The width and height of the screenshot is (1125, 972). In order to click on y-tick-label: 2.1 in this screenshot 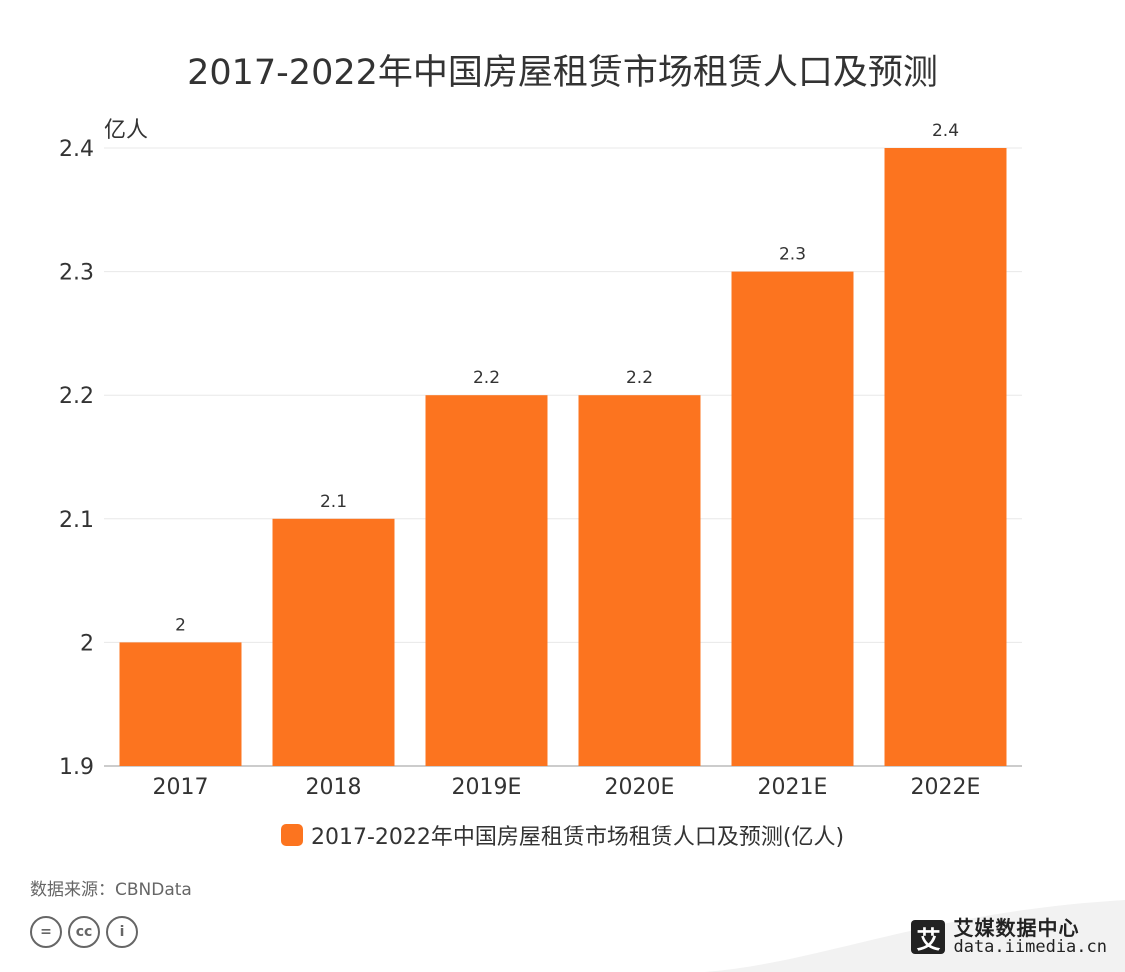, I will do `click(76, 520)`.